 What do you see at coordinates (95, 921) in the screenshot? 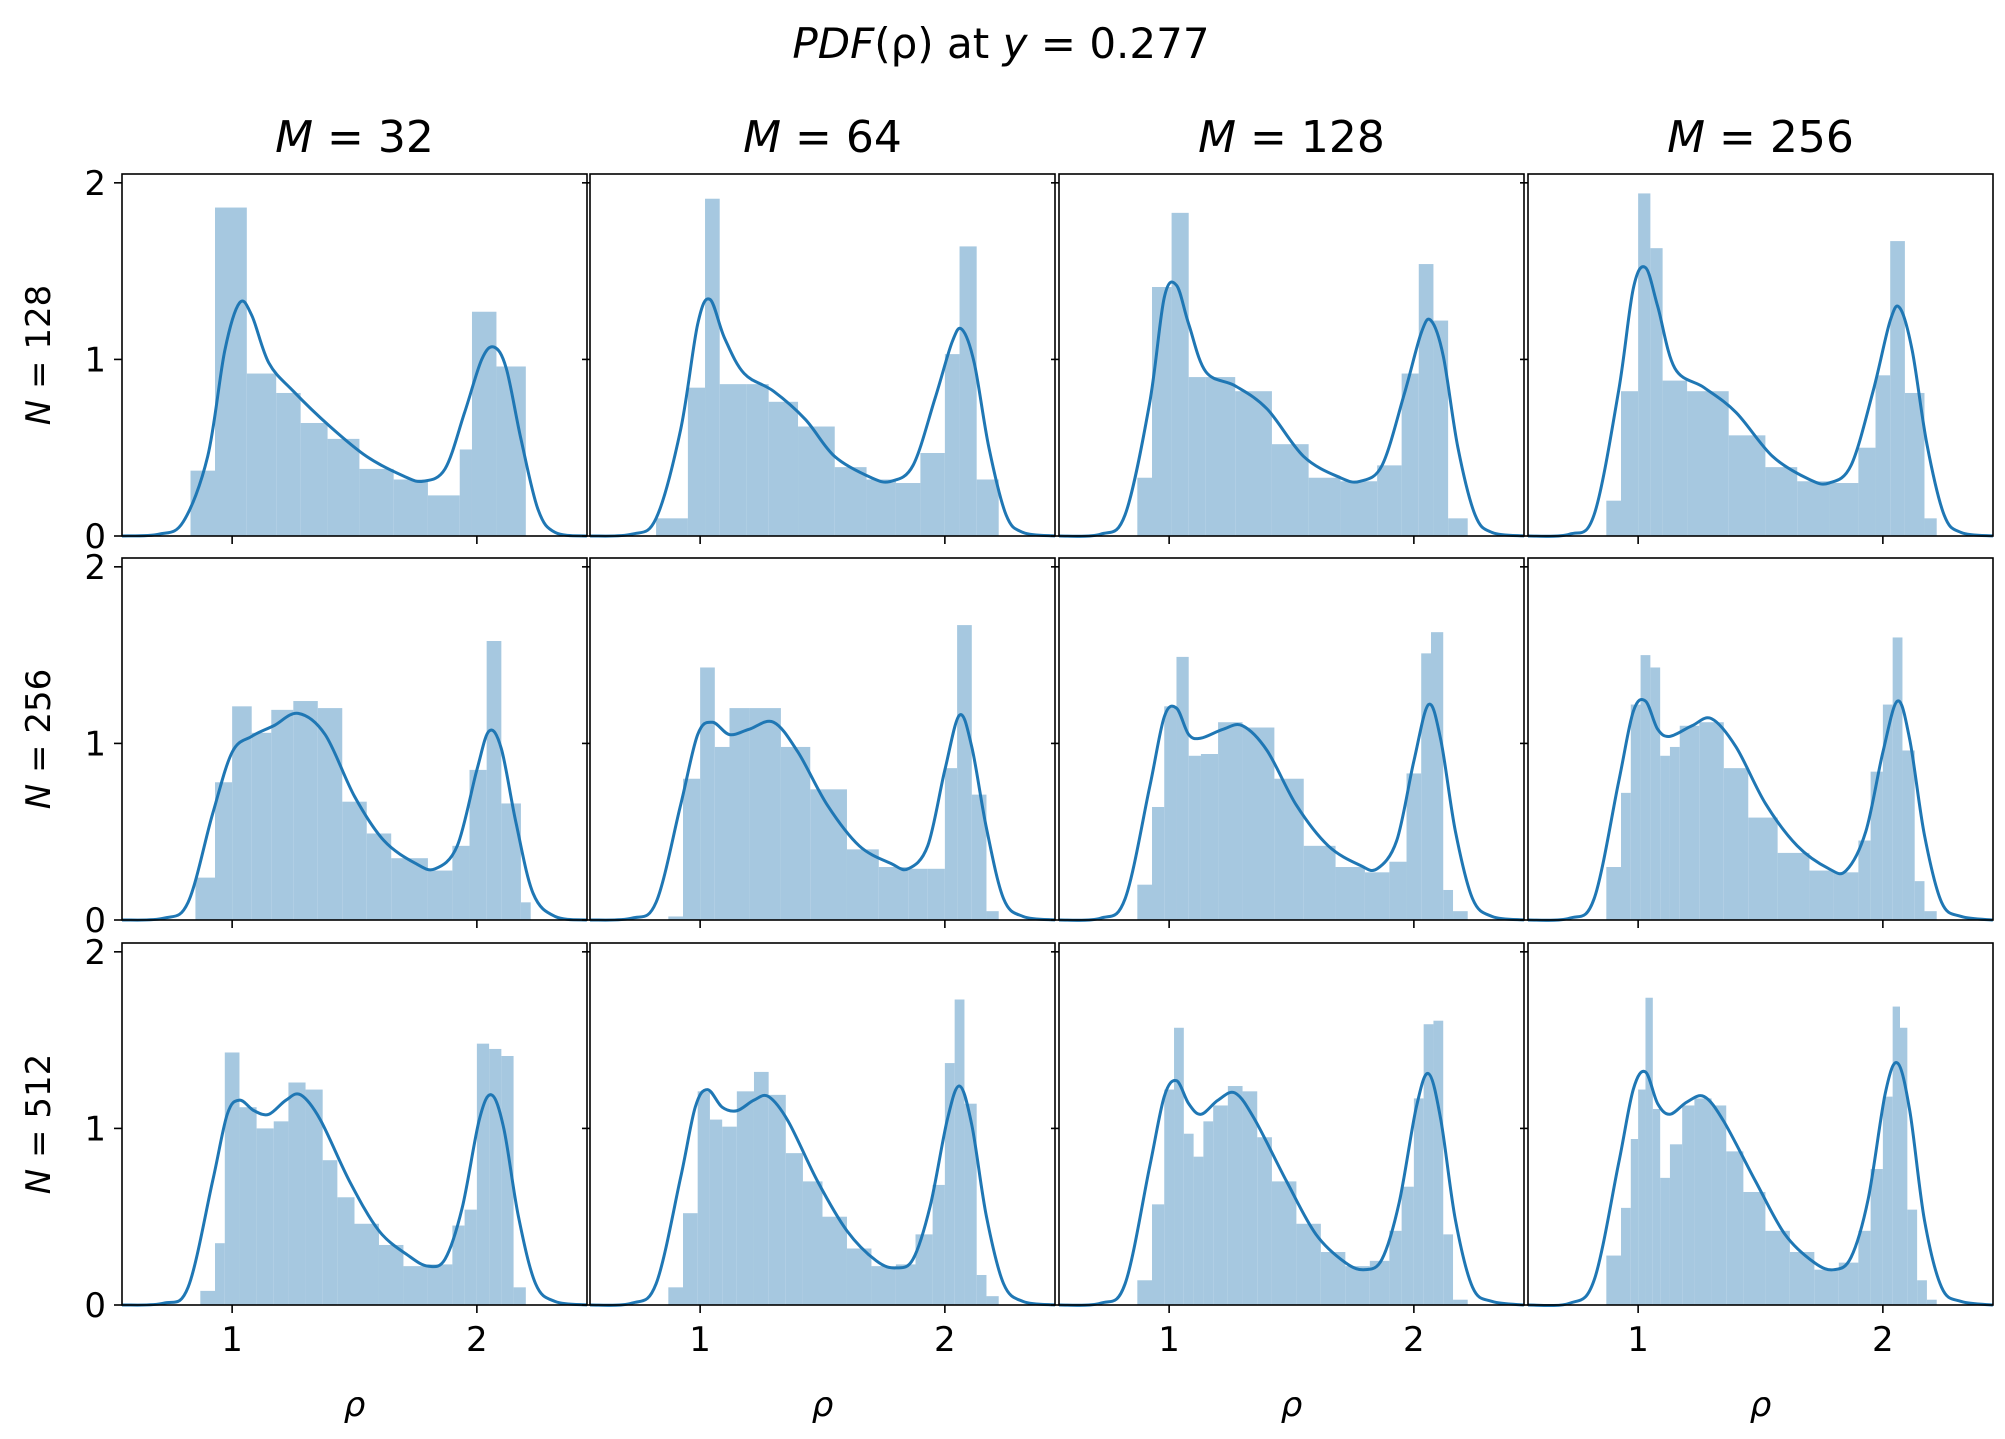
I see `y-tick-label: 0` at bounding box center [95, 921].